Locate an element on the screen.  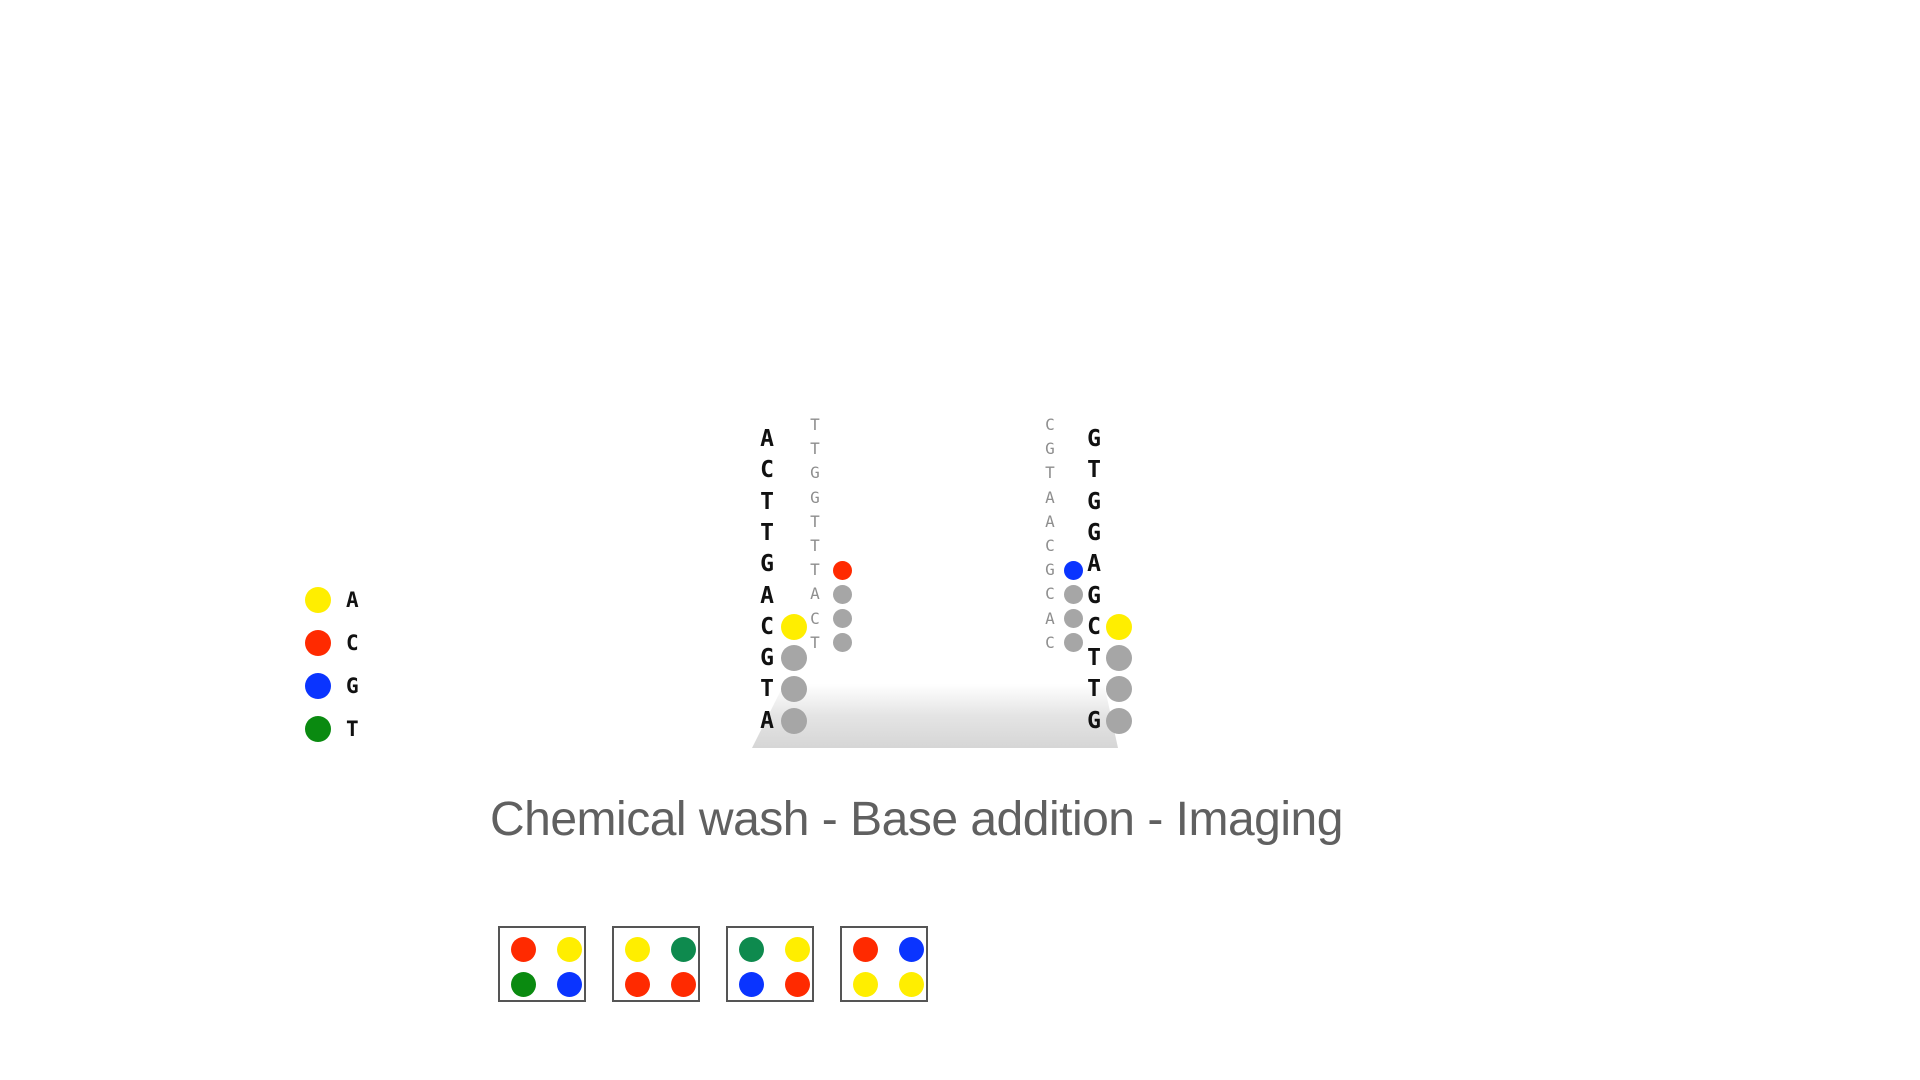
left-template-base: C is located at coordinates (815, 619).